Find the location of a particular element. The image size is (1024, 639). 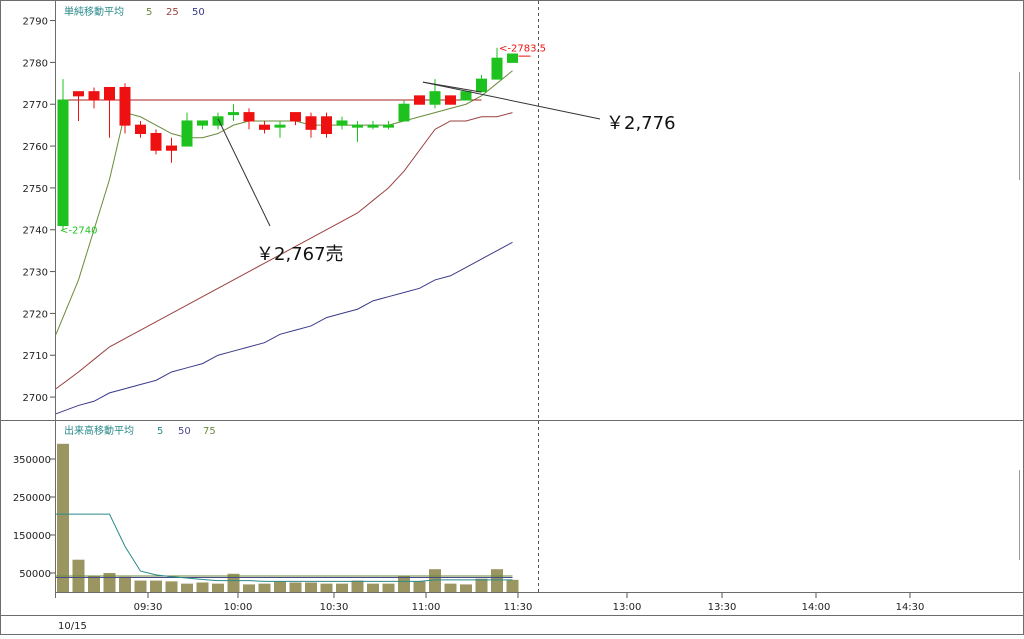

price-legend-ma50: 50 is located at coordinates (198, 12).